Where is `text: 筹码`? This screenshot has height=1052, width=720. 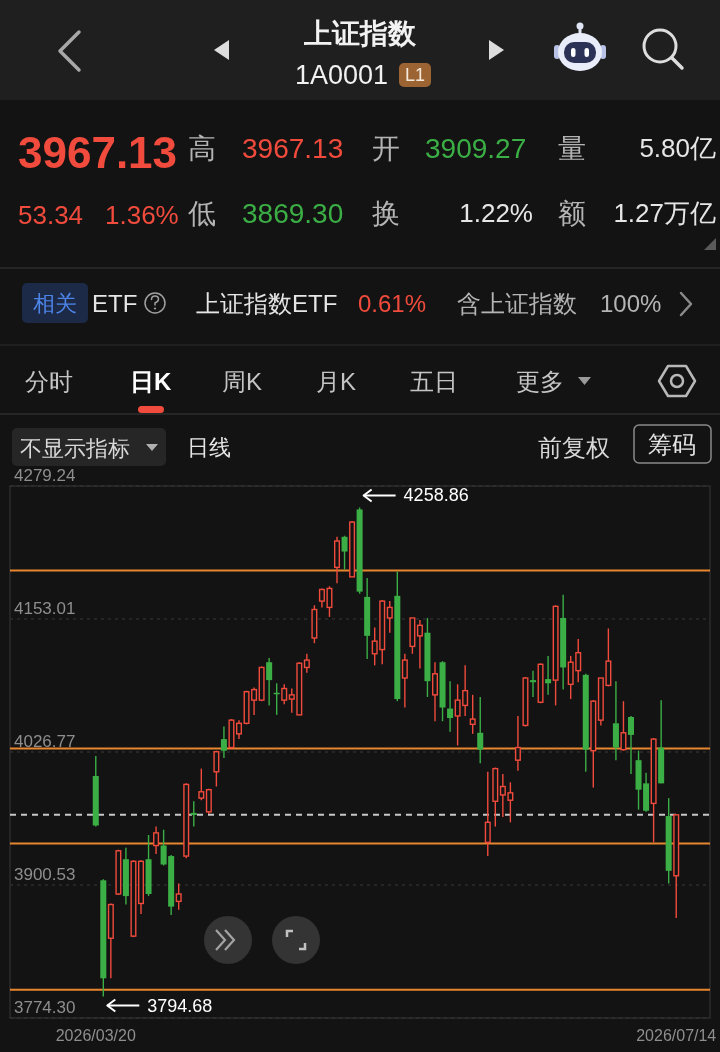 text: 筹码 is located at coordinates (672, 444).